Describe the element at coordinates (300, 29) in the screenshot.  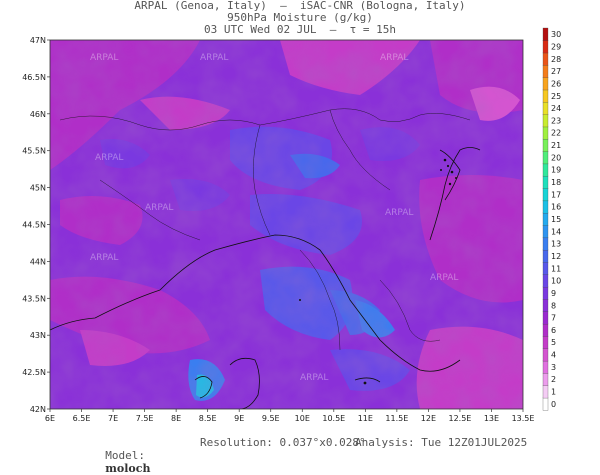
I see `title-line-3: 03 UTC Wed 02 JUL — τ = 15h` at that location.